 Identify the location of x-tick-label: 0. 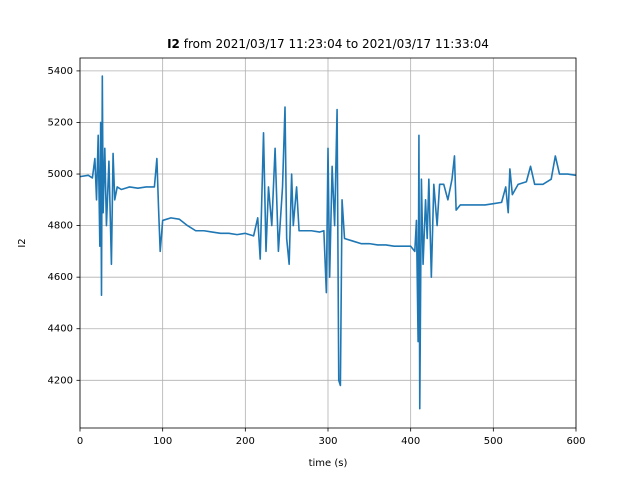
(80, 441).